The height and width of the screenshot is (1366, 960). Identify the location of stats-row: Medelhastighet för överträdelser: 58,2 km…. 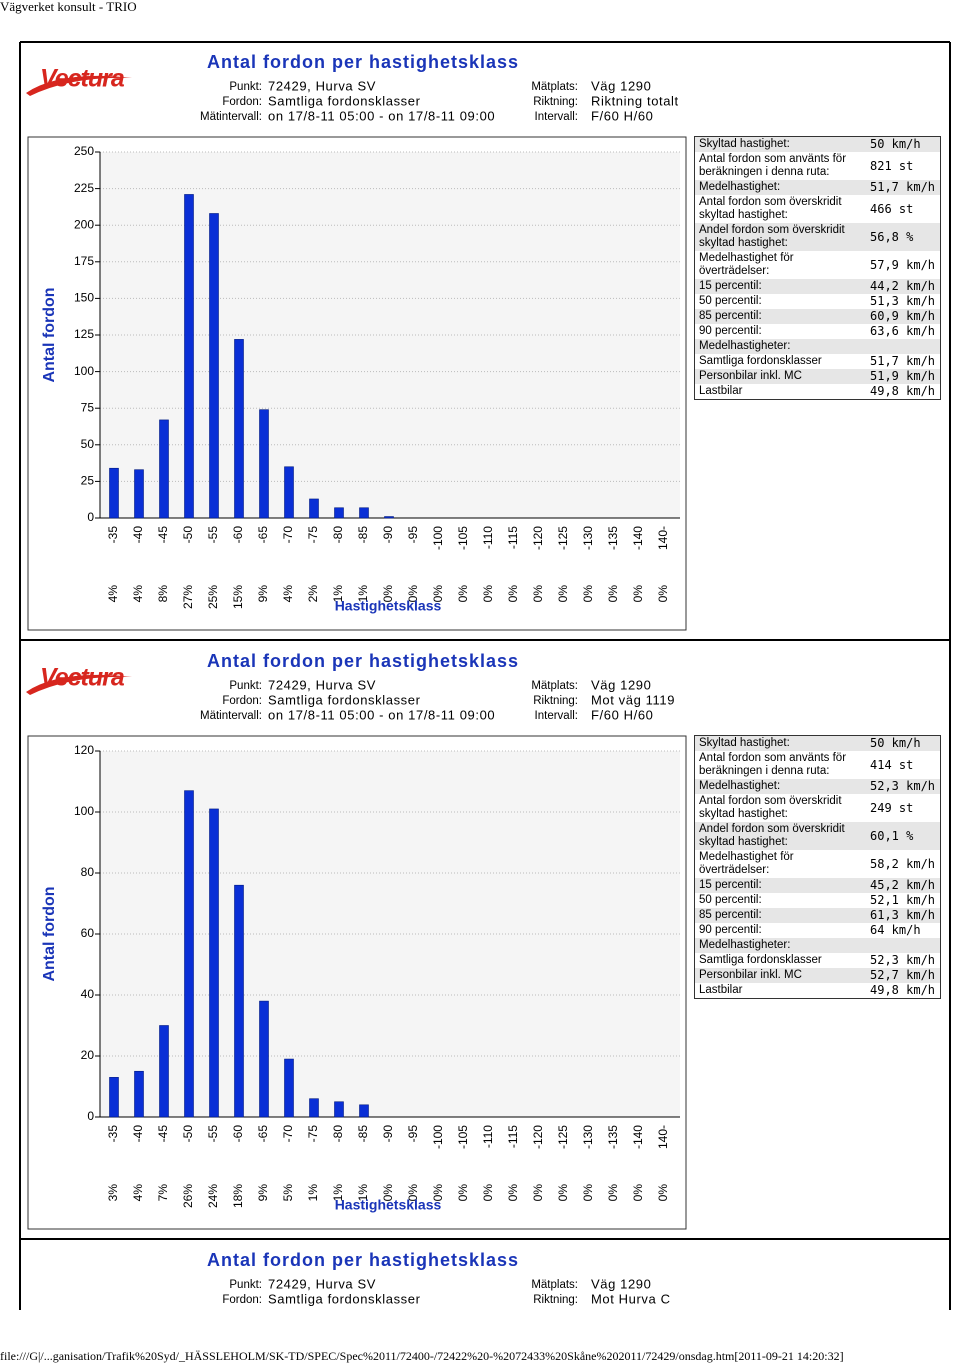
(818, 864).